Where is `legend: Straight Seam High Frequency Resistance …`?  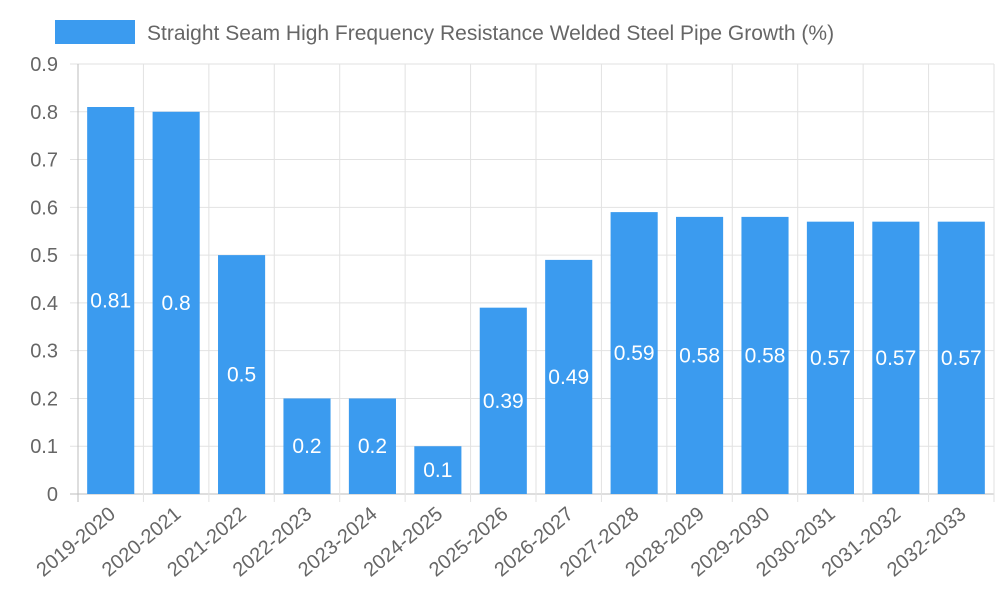 legend: Straight Seam High Frequency Resistance … is located at coordinates (444, 32).